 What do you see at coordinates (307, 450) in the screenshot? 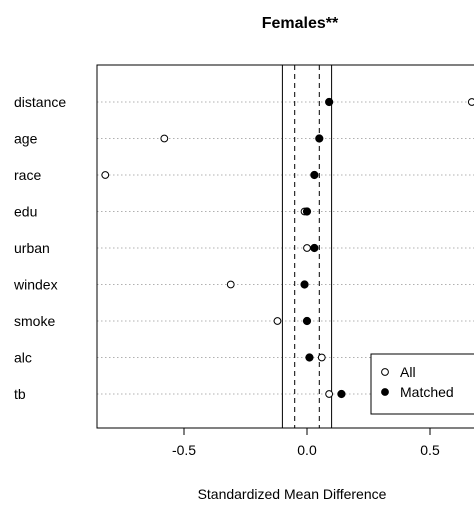
I see `x-tick-label: 0.0` at bounding box center [307, 450].